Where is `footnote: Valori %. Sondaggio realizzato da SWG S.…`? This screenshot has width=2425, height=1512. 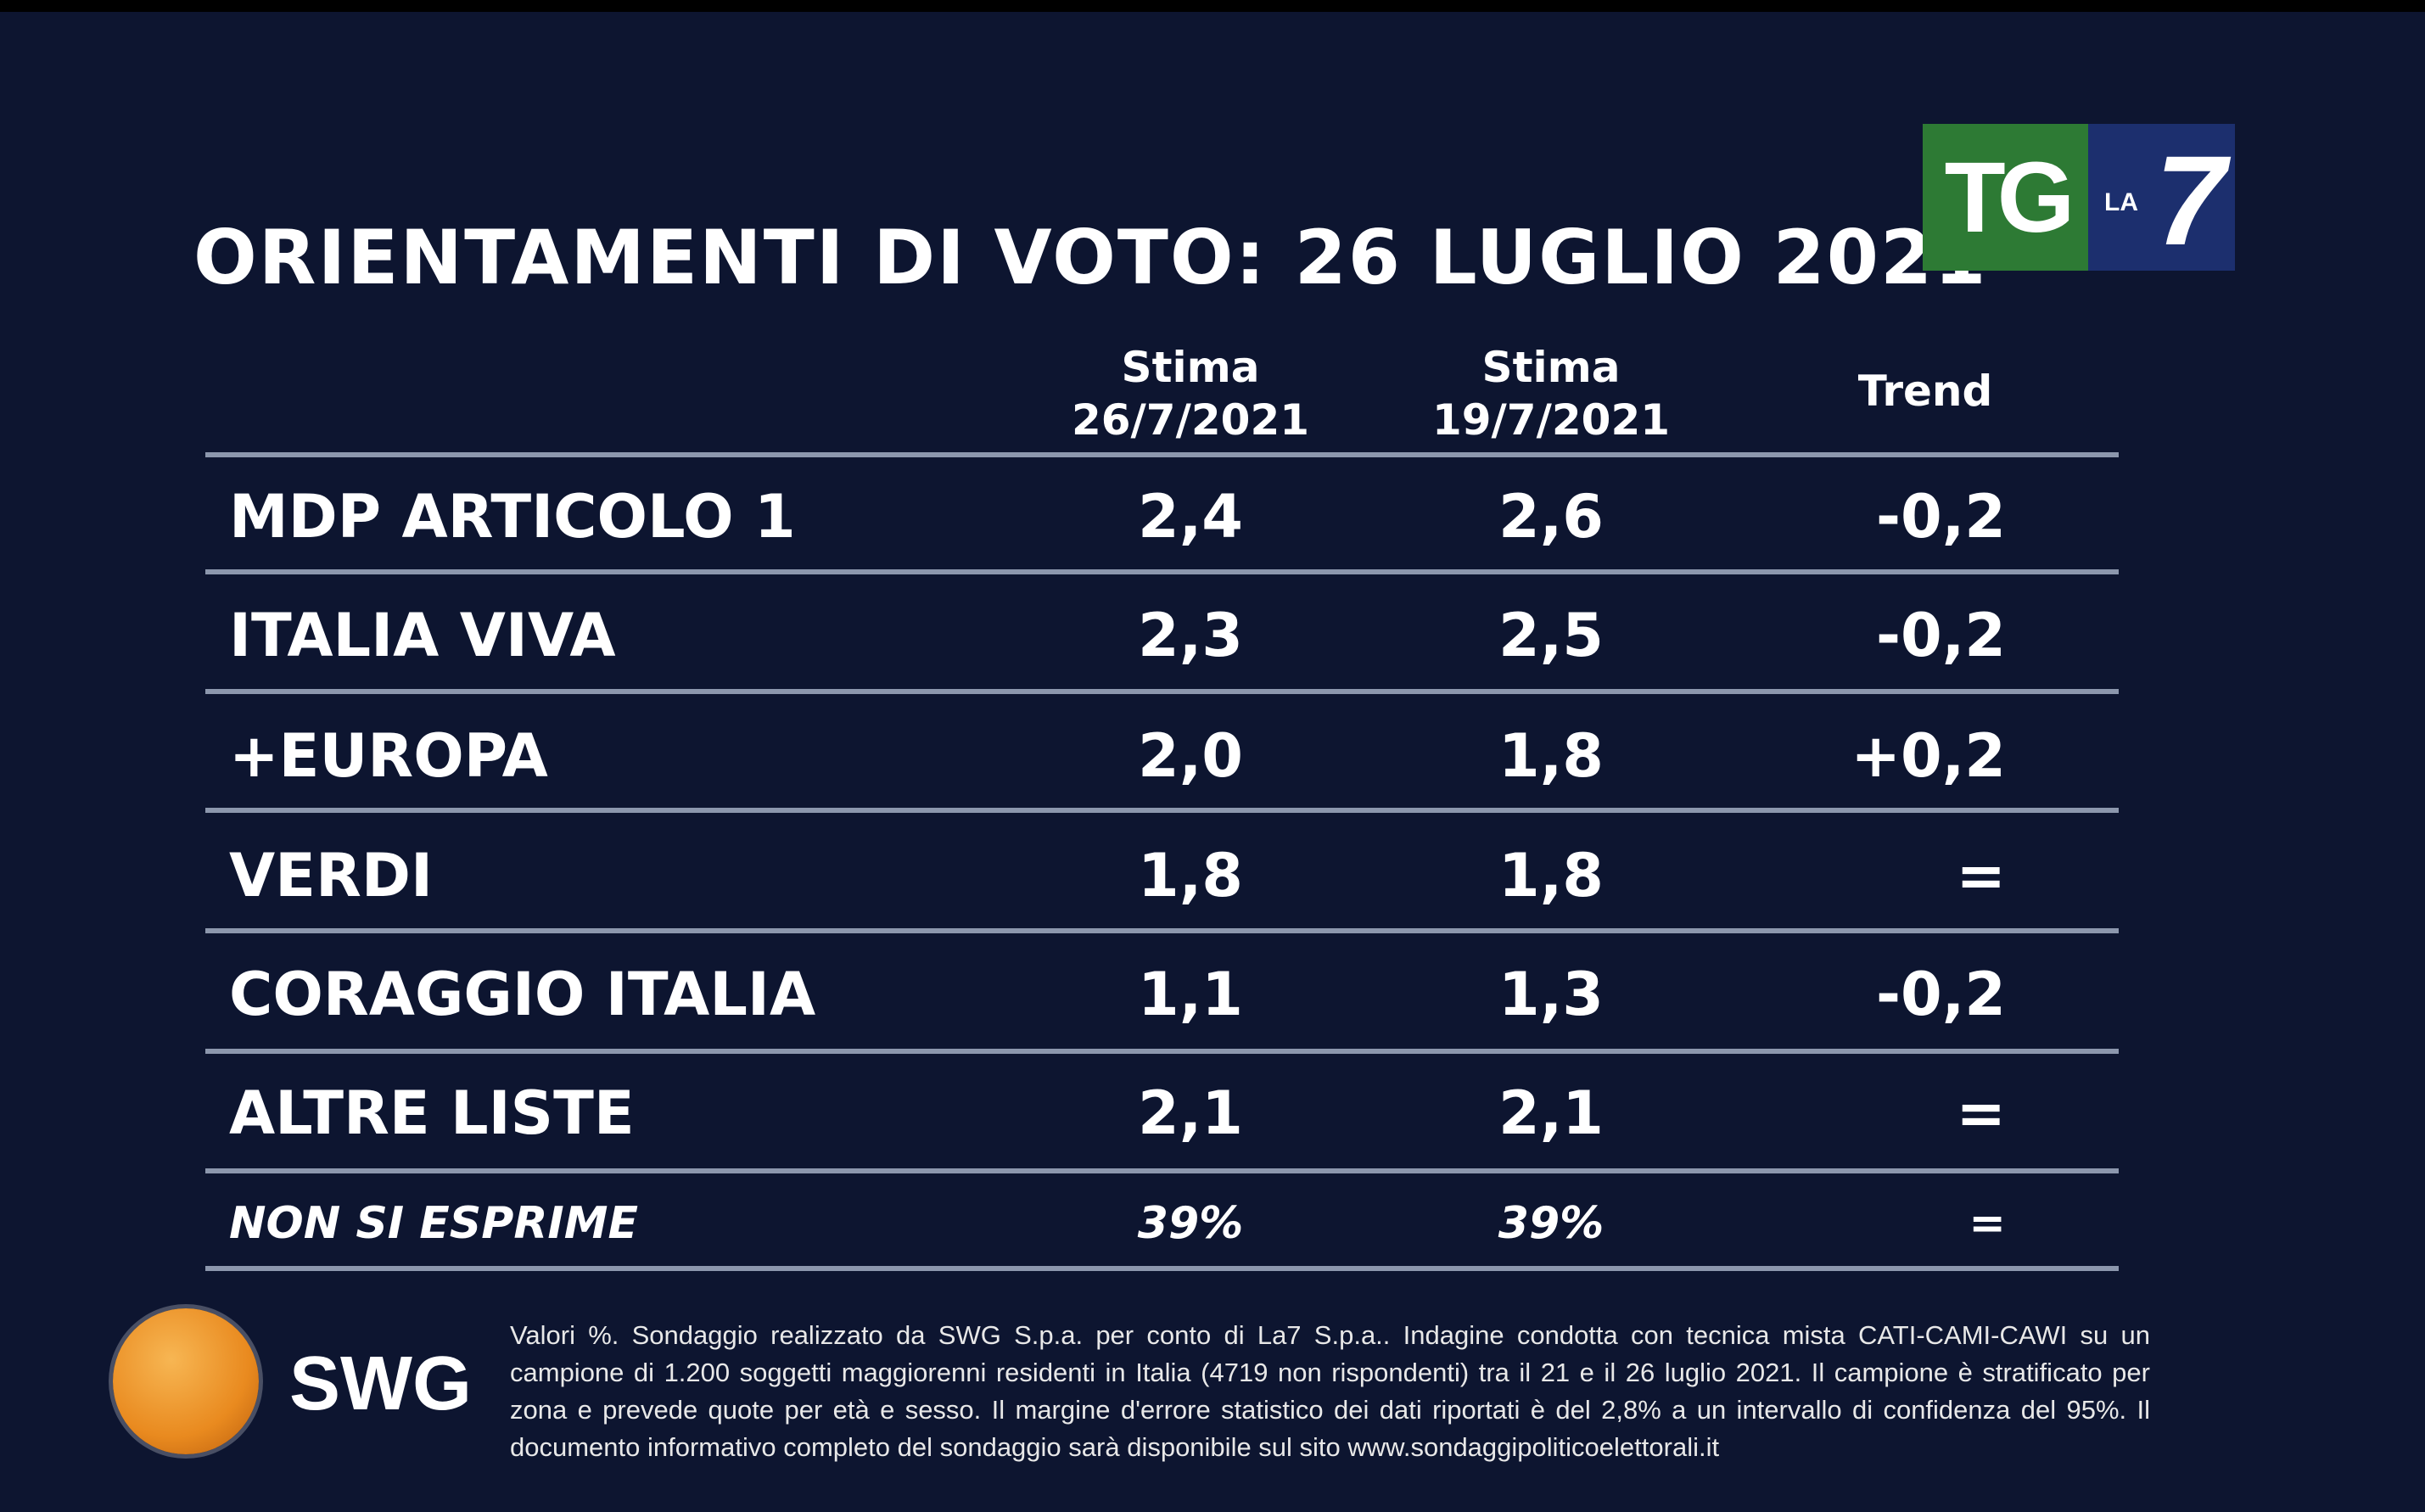 footnote: Valori %. Sondaggio realizzato da SWG S.… is located at coordinates (1330, 1391).